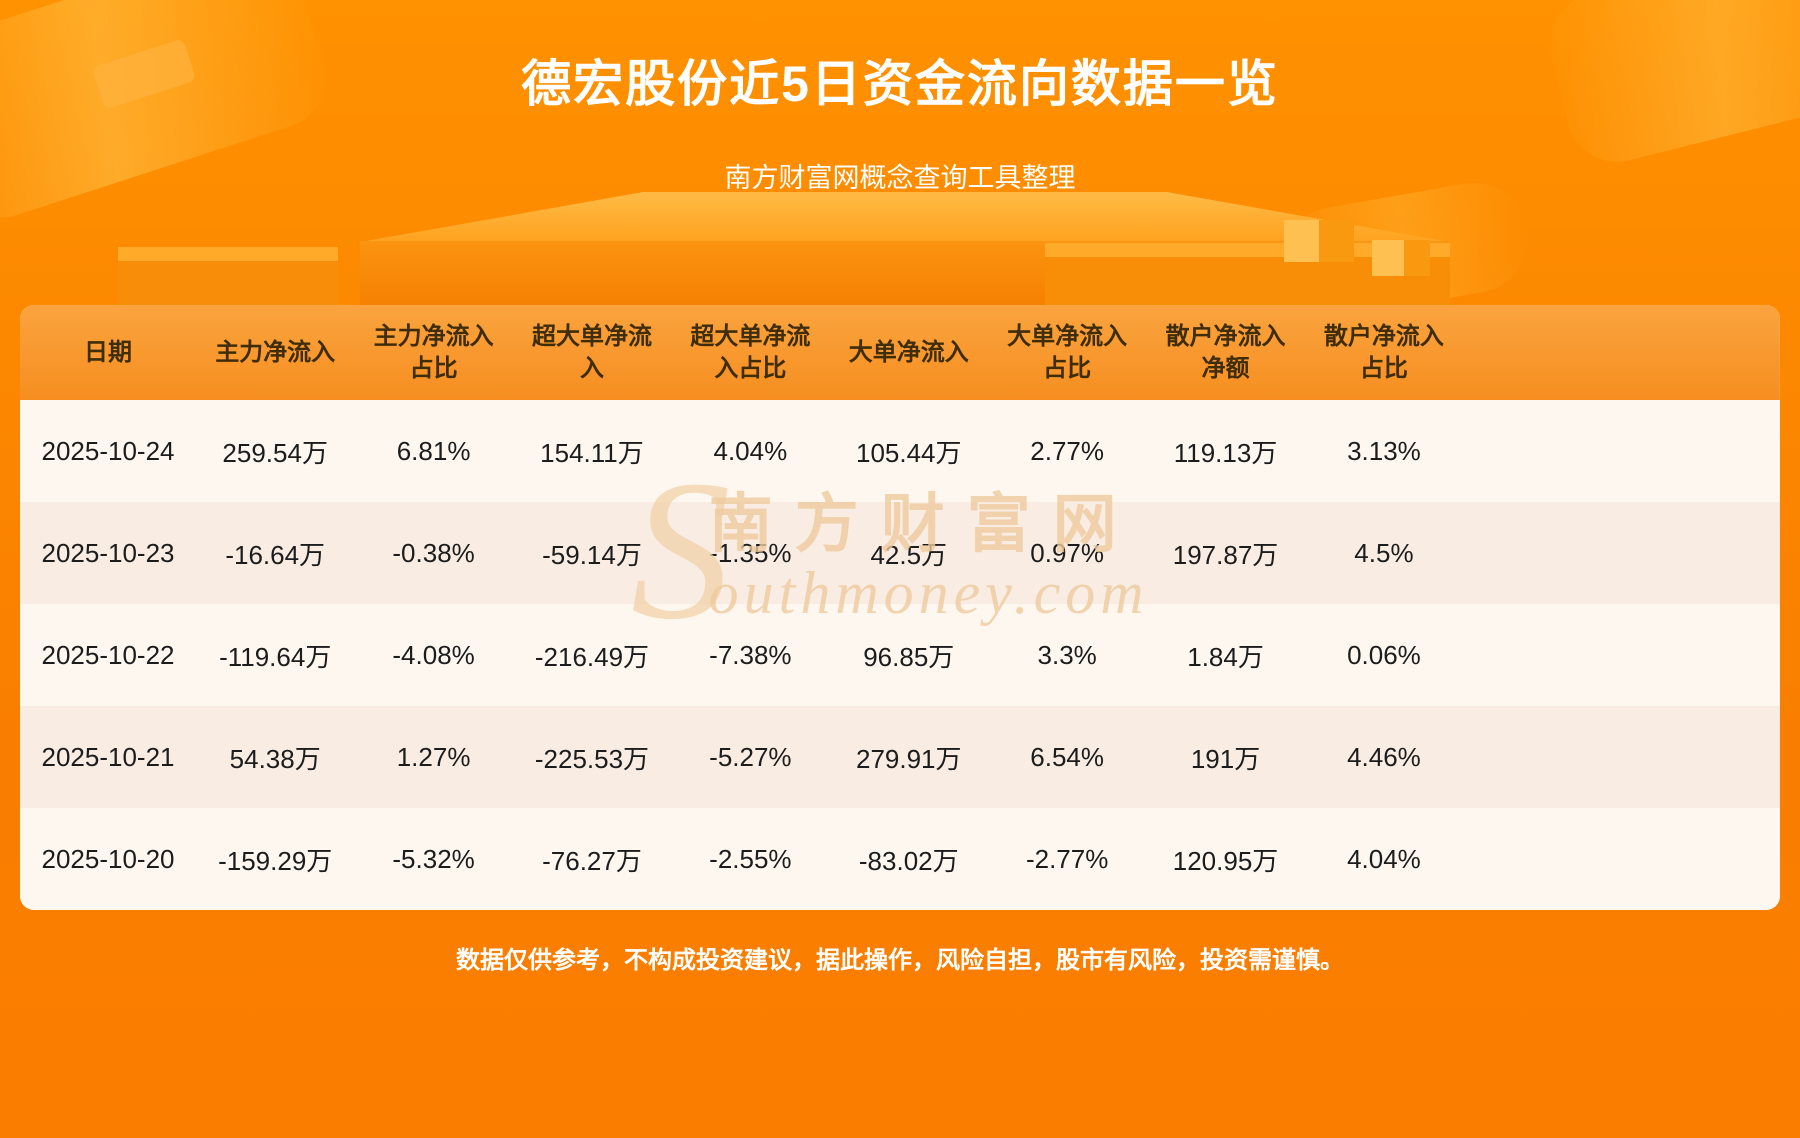 The image size is (1800, 1138). What do you see at coordinates (750, 552) in the screenshot?
I see `value-cell: -1.35%` at bounding box center [750, 552].